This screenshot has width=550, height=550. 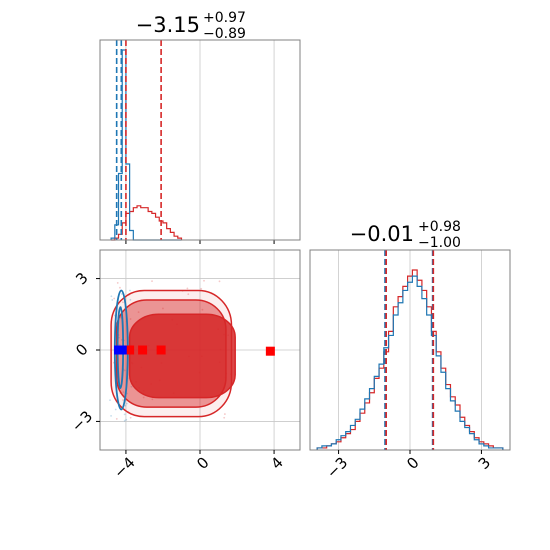 What do you see at coordinates (224, 34) in the screenshot?
I see `title-param1-minus: −0.89` at bounding box center [224, 34].